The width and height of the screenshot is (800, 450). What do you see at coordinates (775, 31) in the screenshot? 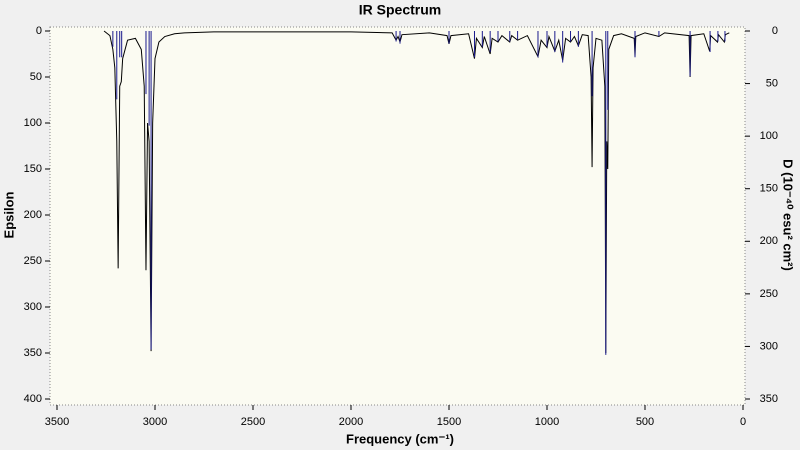
I see `y2-tick-label: 0` at bounding box center [775, 31].